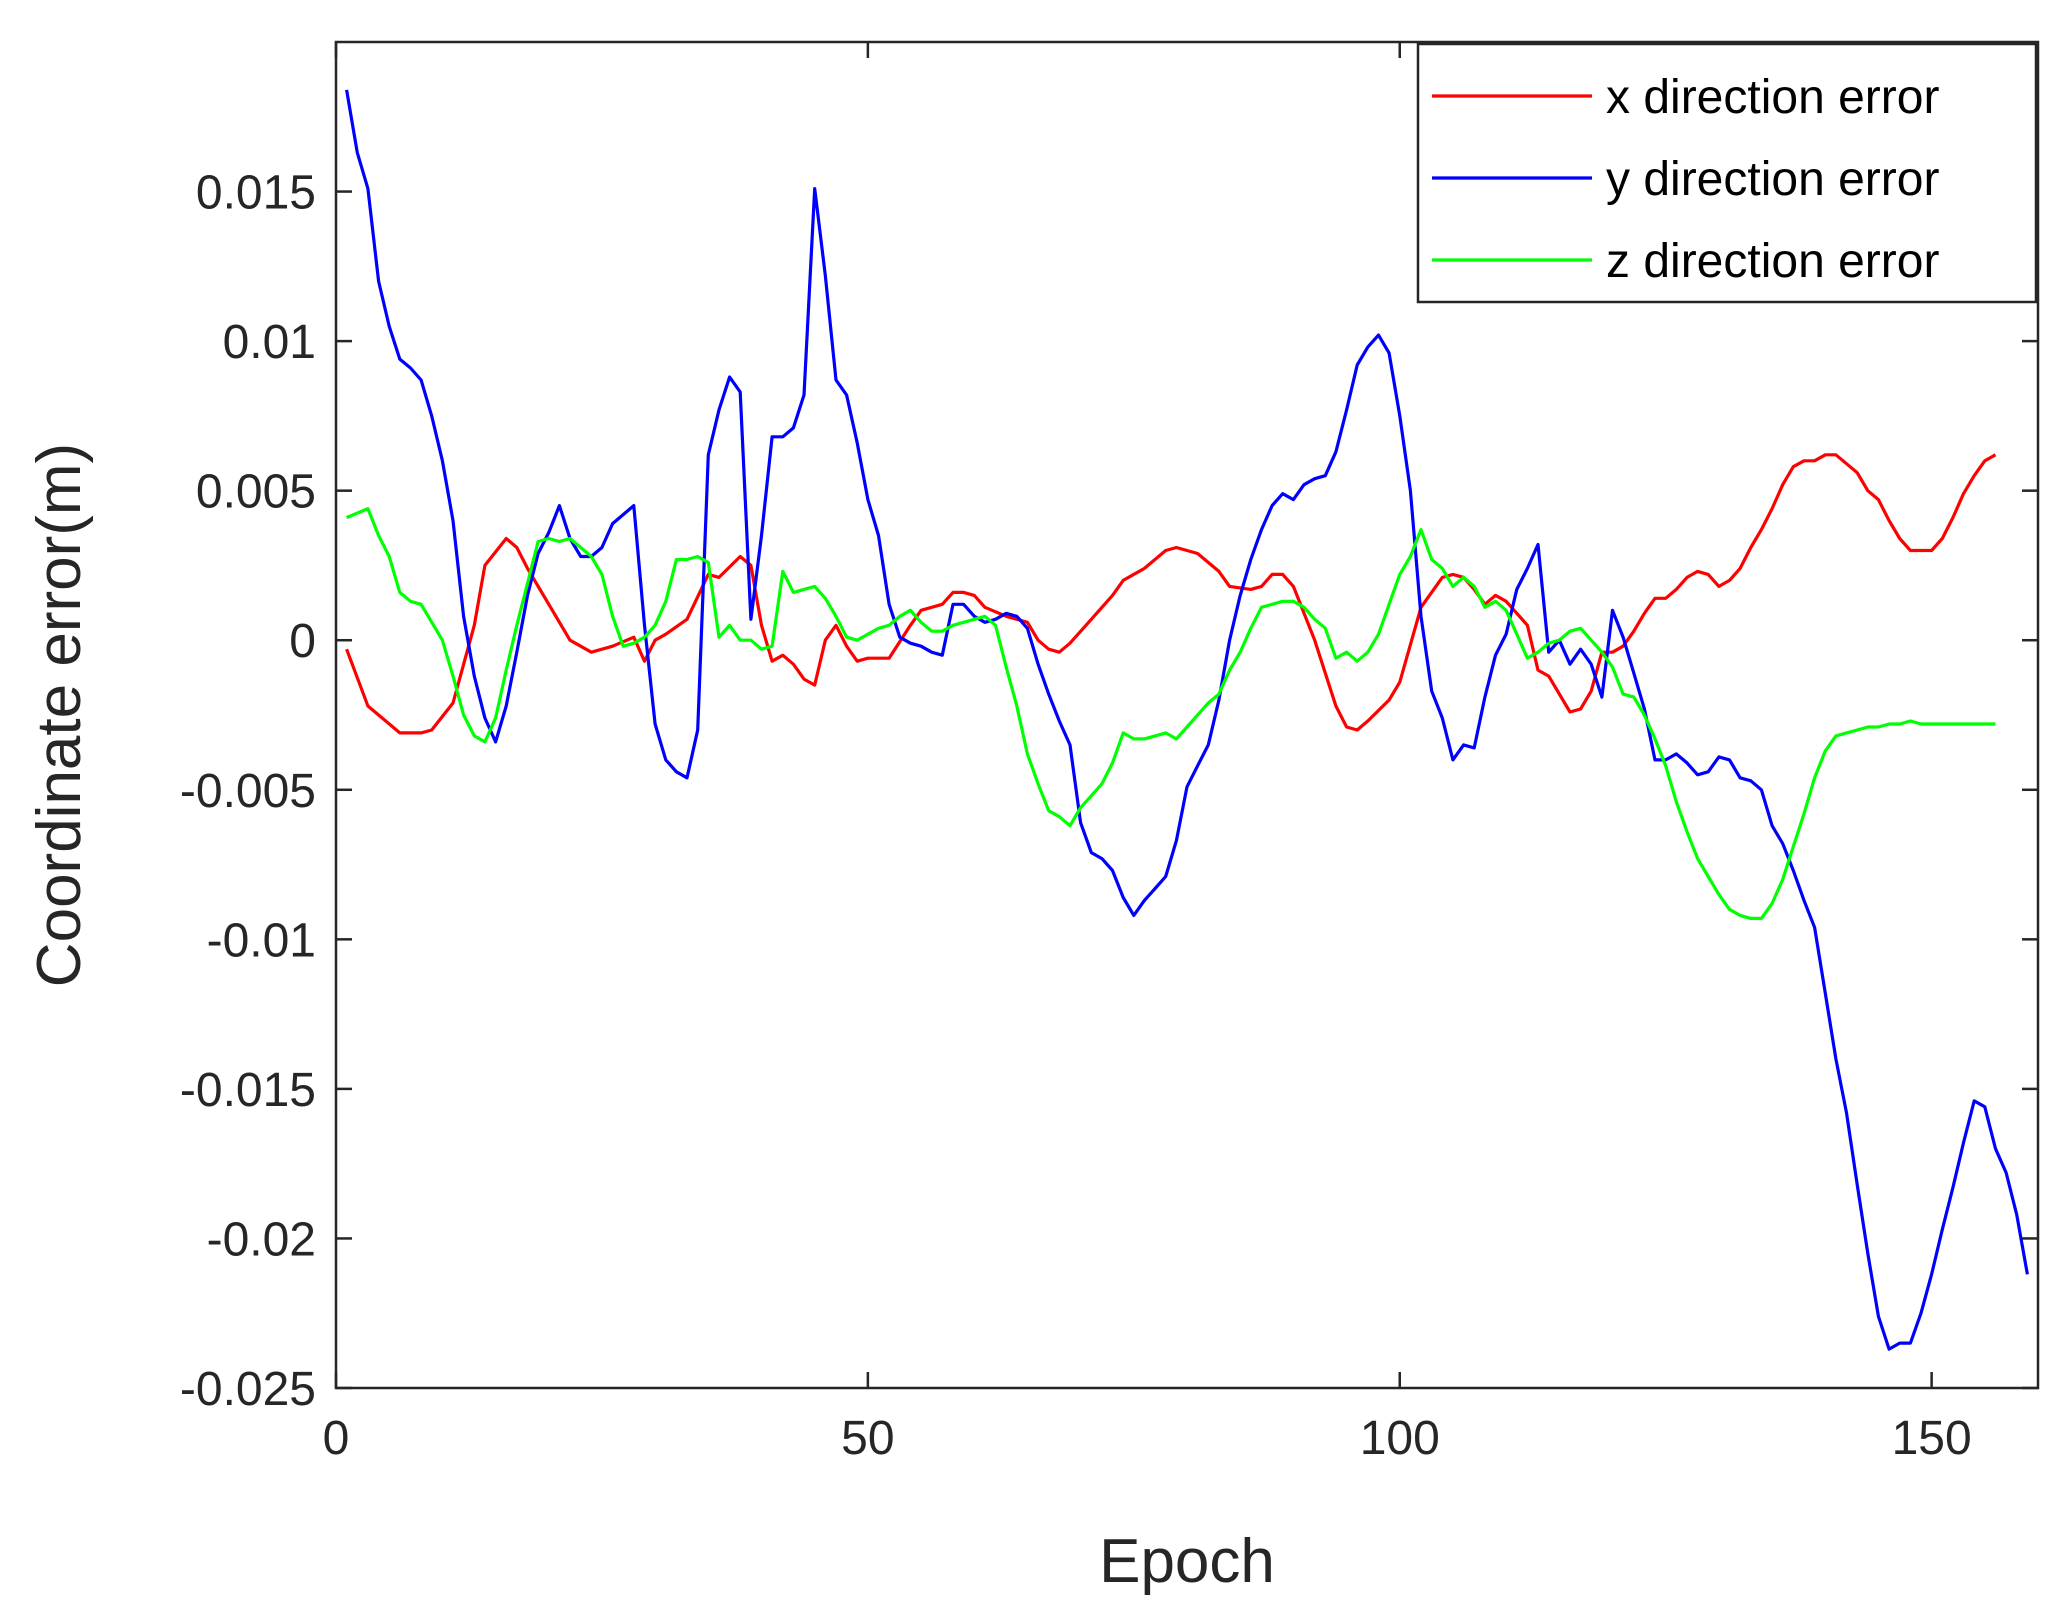 Image resolution: width=2070 pixels, height=1604 pixels. Describe the element at coordinates (1772, 179) in the screenshot. I see `legend-label-y: y direction error` at that location.